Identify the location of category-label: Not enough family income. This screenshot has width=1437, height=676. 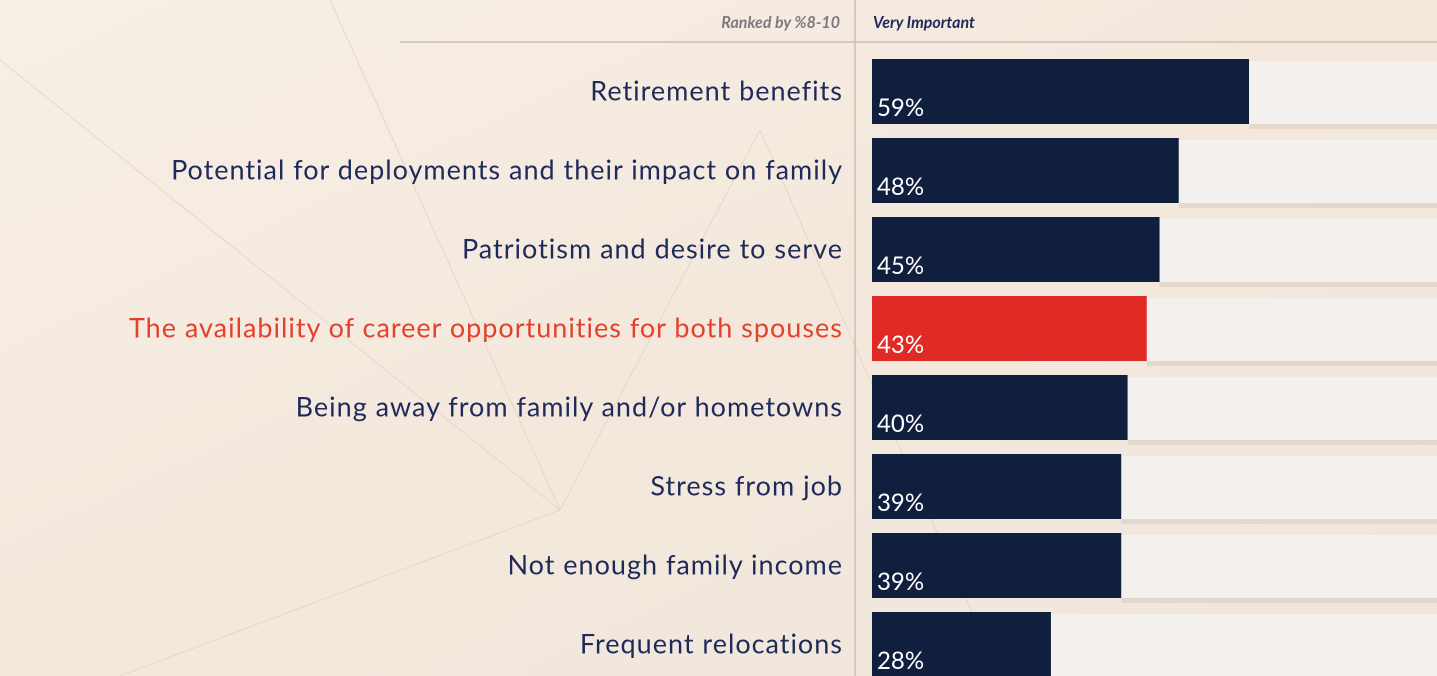
(675, 563).